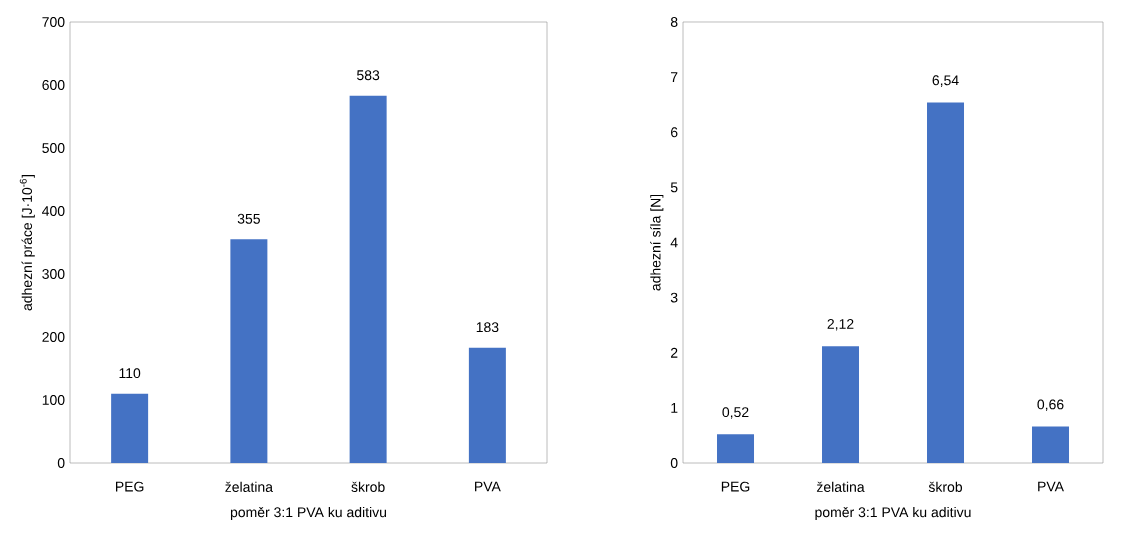 This screenshot has width=1126, height=547. What do you see at coordinates (53, 400) in the screenshot?
I see `y-tick-label: 100` at bounding box center [53, 400].